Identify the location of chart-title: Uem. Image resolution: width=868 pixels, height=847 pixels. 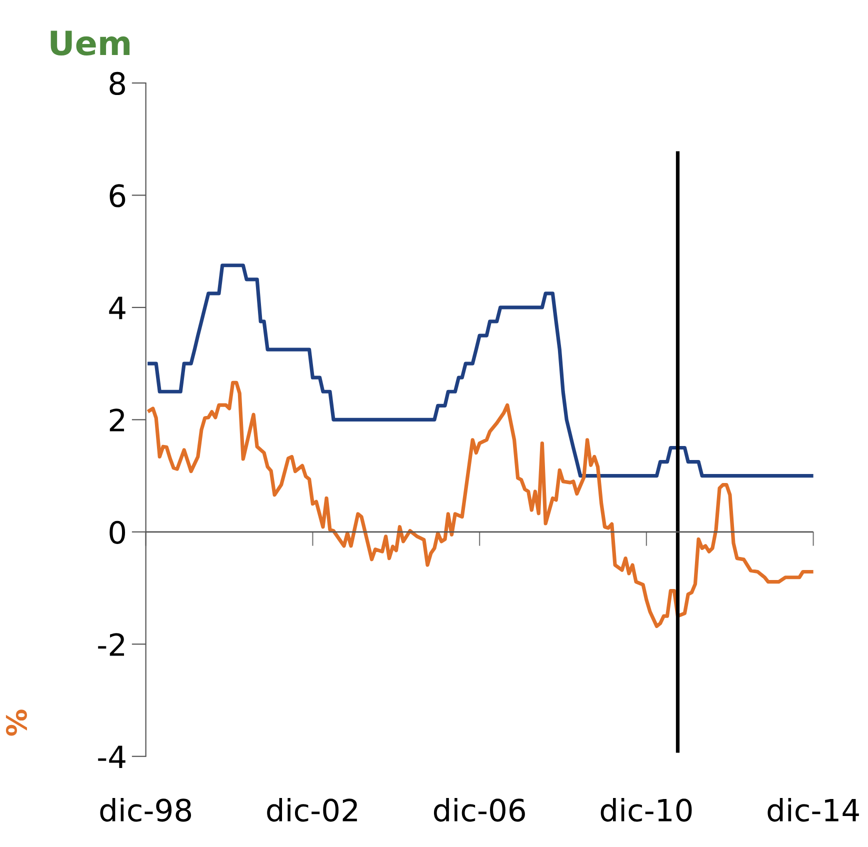
(90, 43).